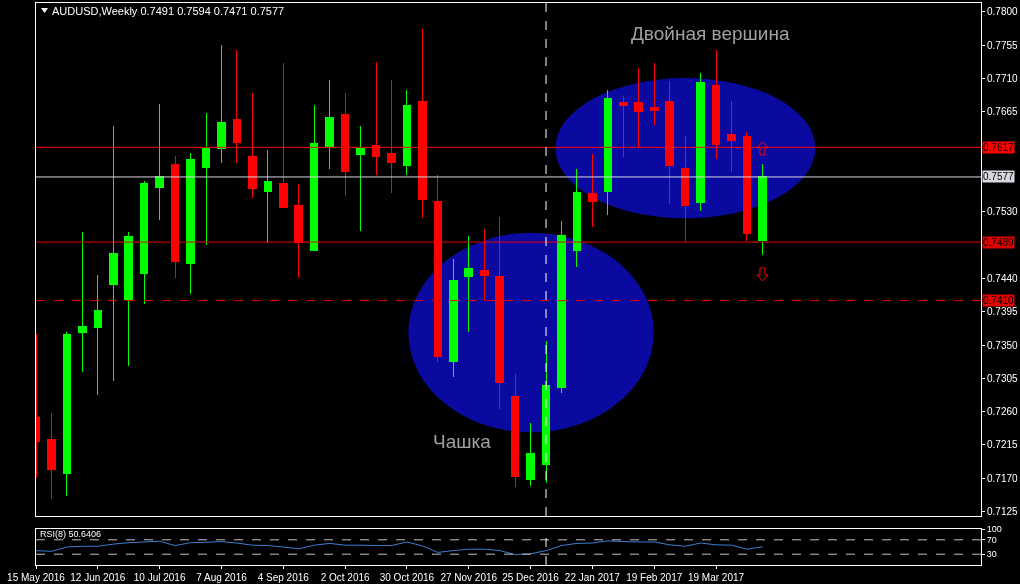 The width and height of the screenshot is (1020, 584). What do you see at coordinates (222, 577) in the screenshot?
I see `x-tick-label: 7 Aug 2016` at bounding box center [222, 577].